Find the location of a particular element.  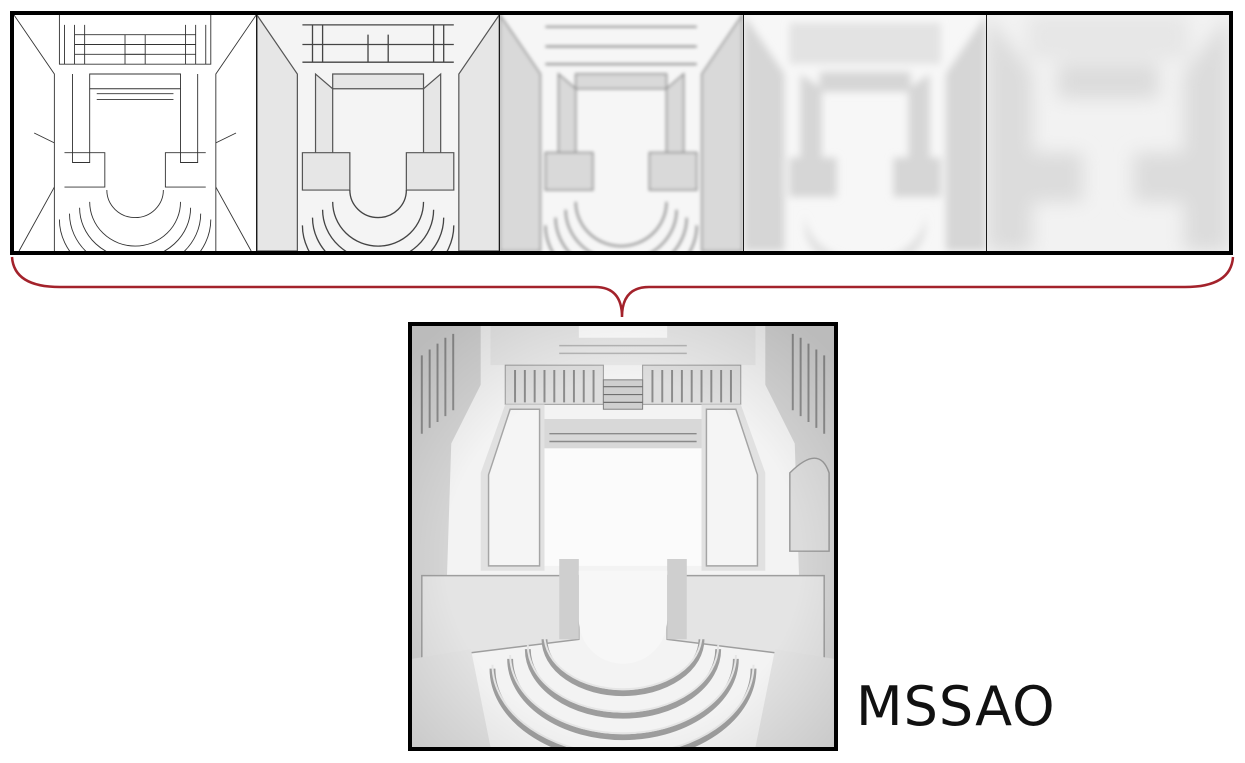

level-image-edges is located at coordinates (378, 133).